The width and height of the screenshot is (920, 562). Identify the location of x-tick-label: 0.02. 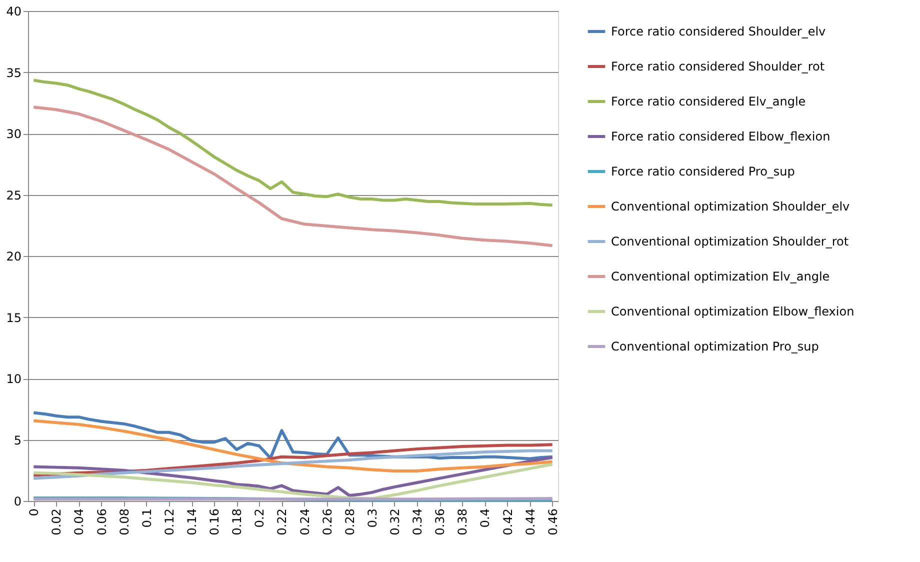
(57, 522).